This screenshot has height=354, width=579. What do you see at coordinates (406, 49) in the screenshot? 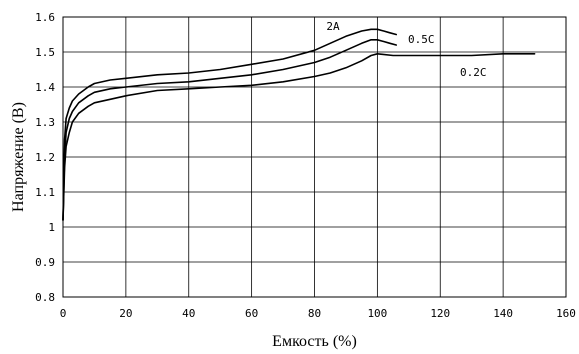
I see `series-labels: 2A 0.5C 0.2C` at bounding box center [406, 49].